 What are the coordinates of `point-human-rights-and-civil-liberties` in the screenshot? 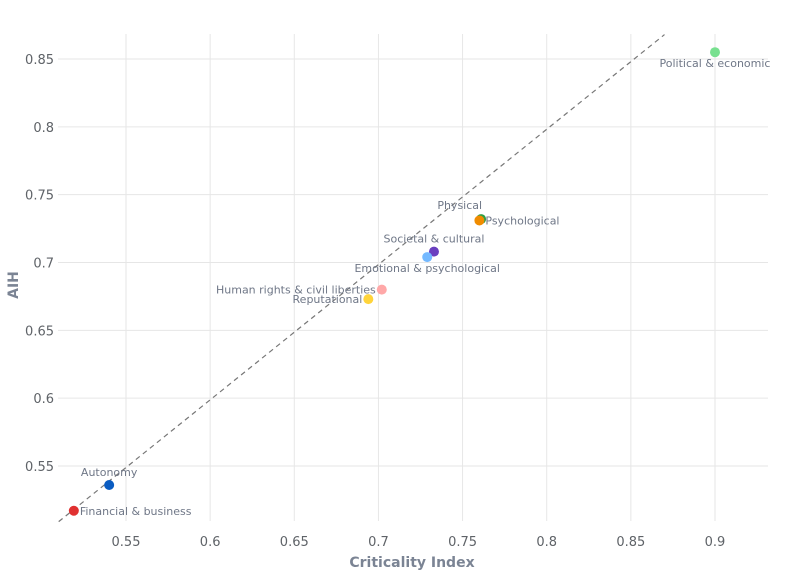 It's located at (381, 289).